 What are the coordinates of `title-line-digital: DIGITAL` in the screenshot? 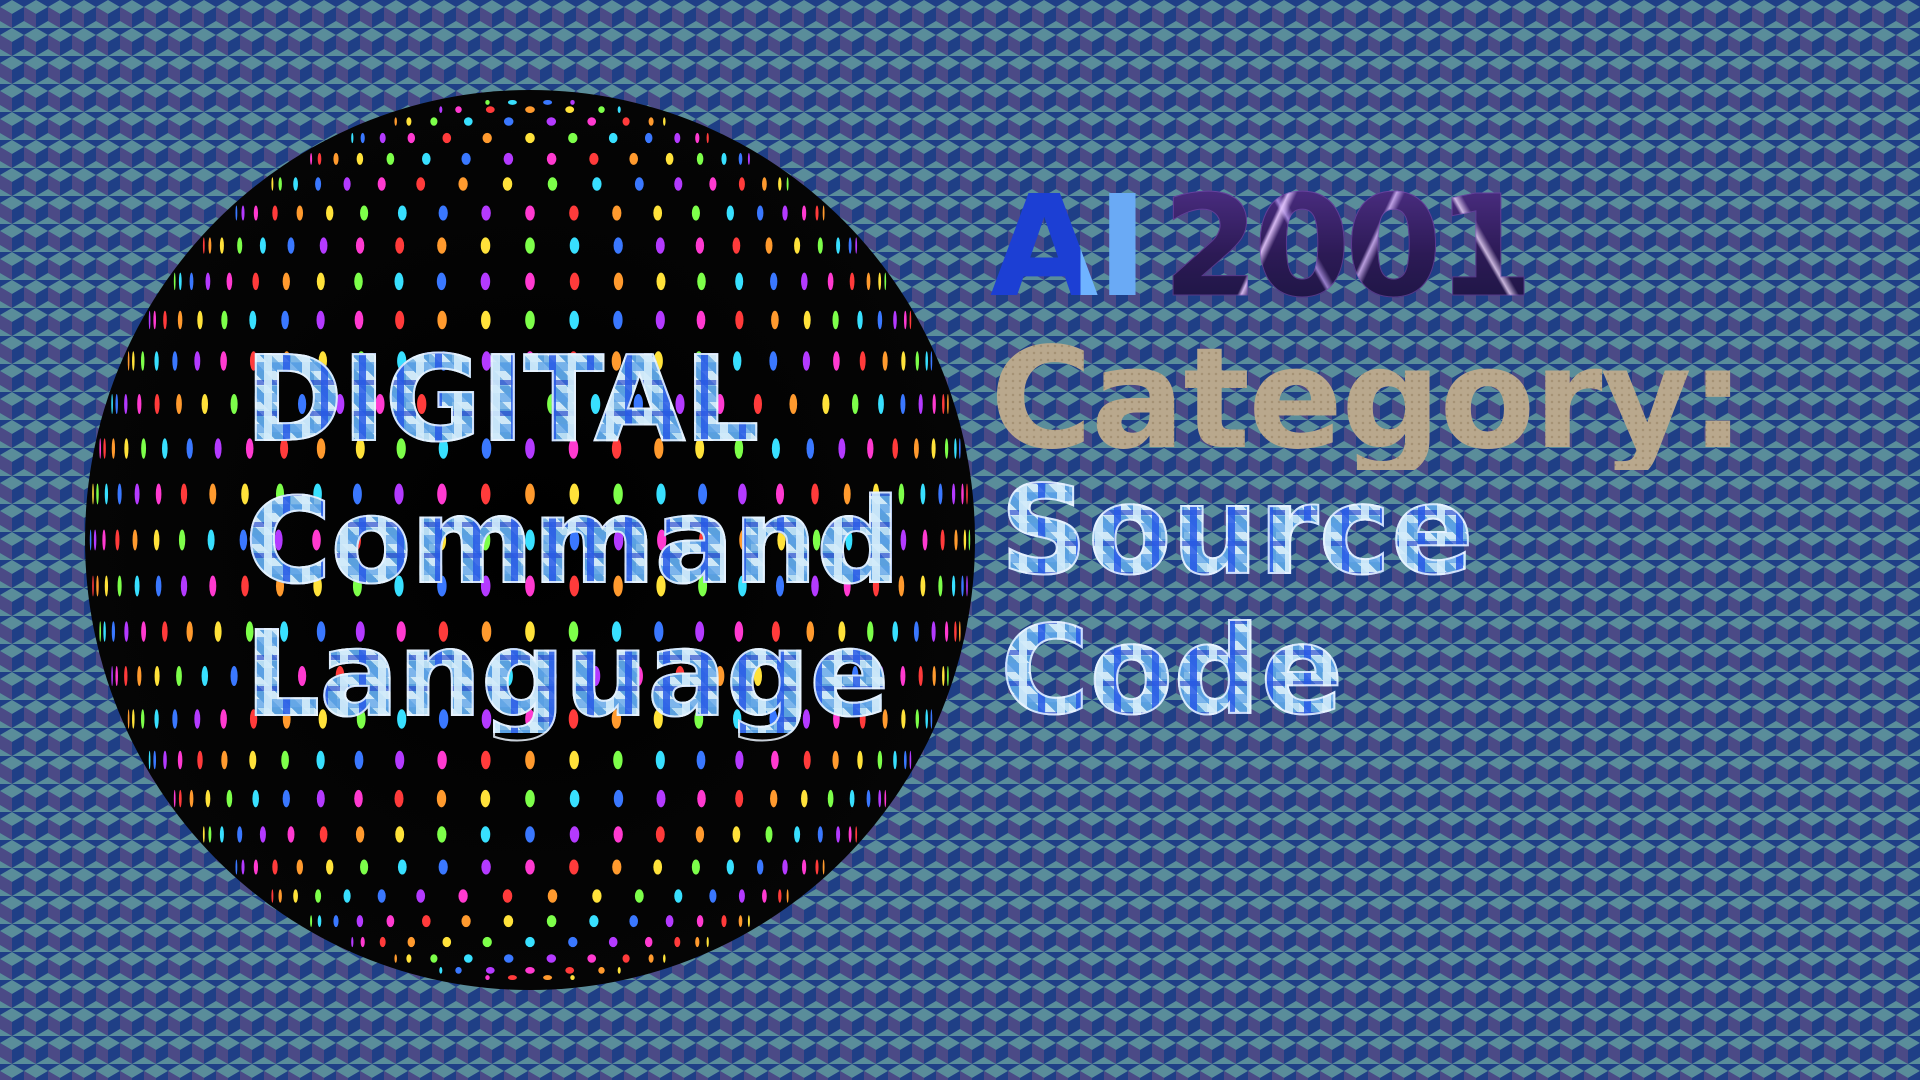 It's located at (502, 399).